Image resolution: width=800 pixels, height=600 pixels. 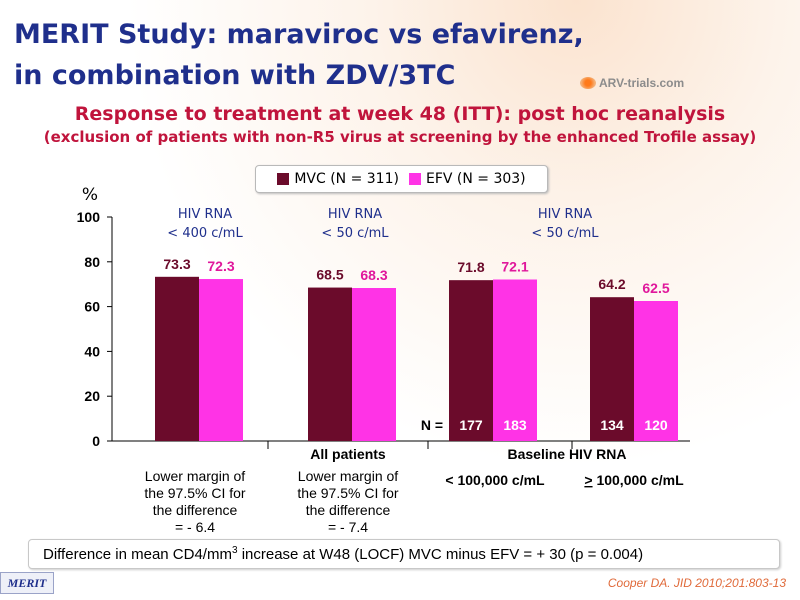 I want to click on title-line-1: MERIT Study: maraviroc vs efavirenz,, so click(x=299, y=34).